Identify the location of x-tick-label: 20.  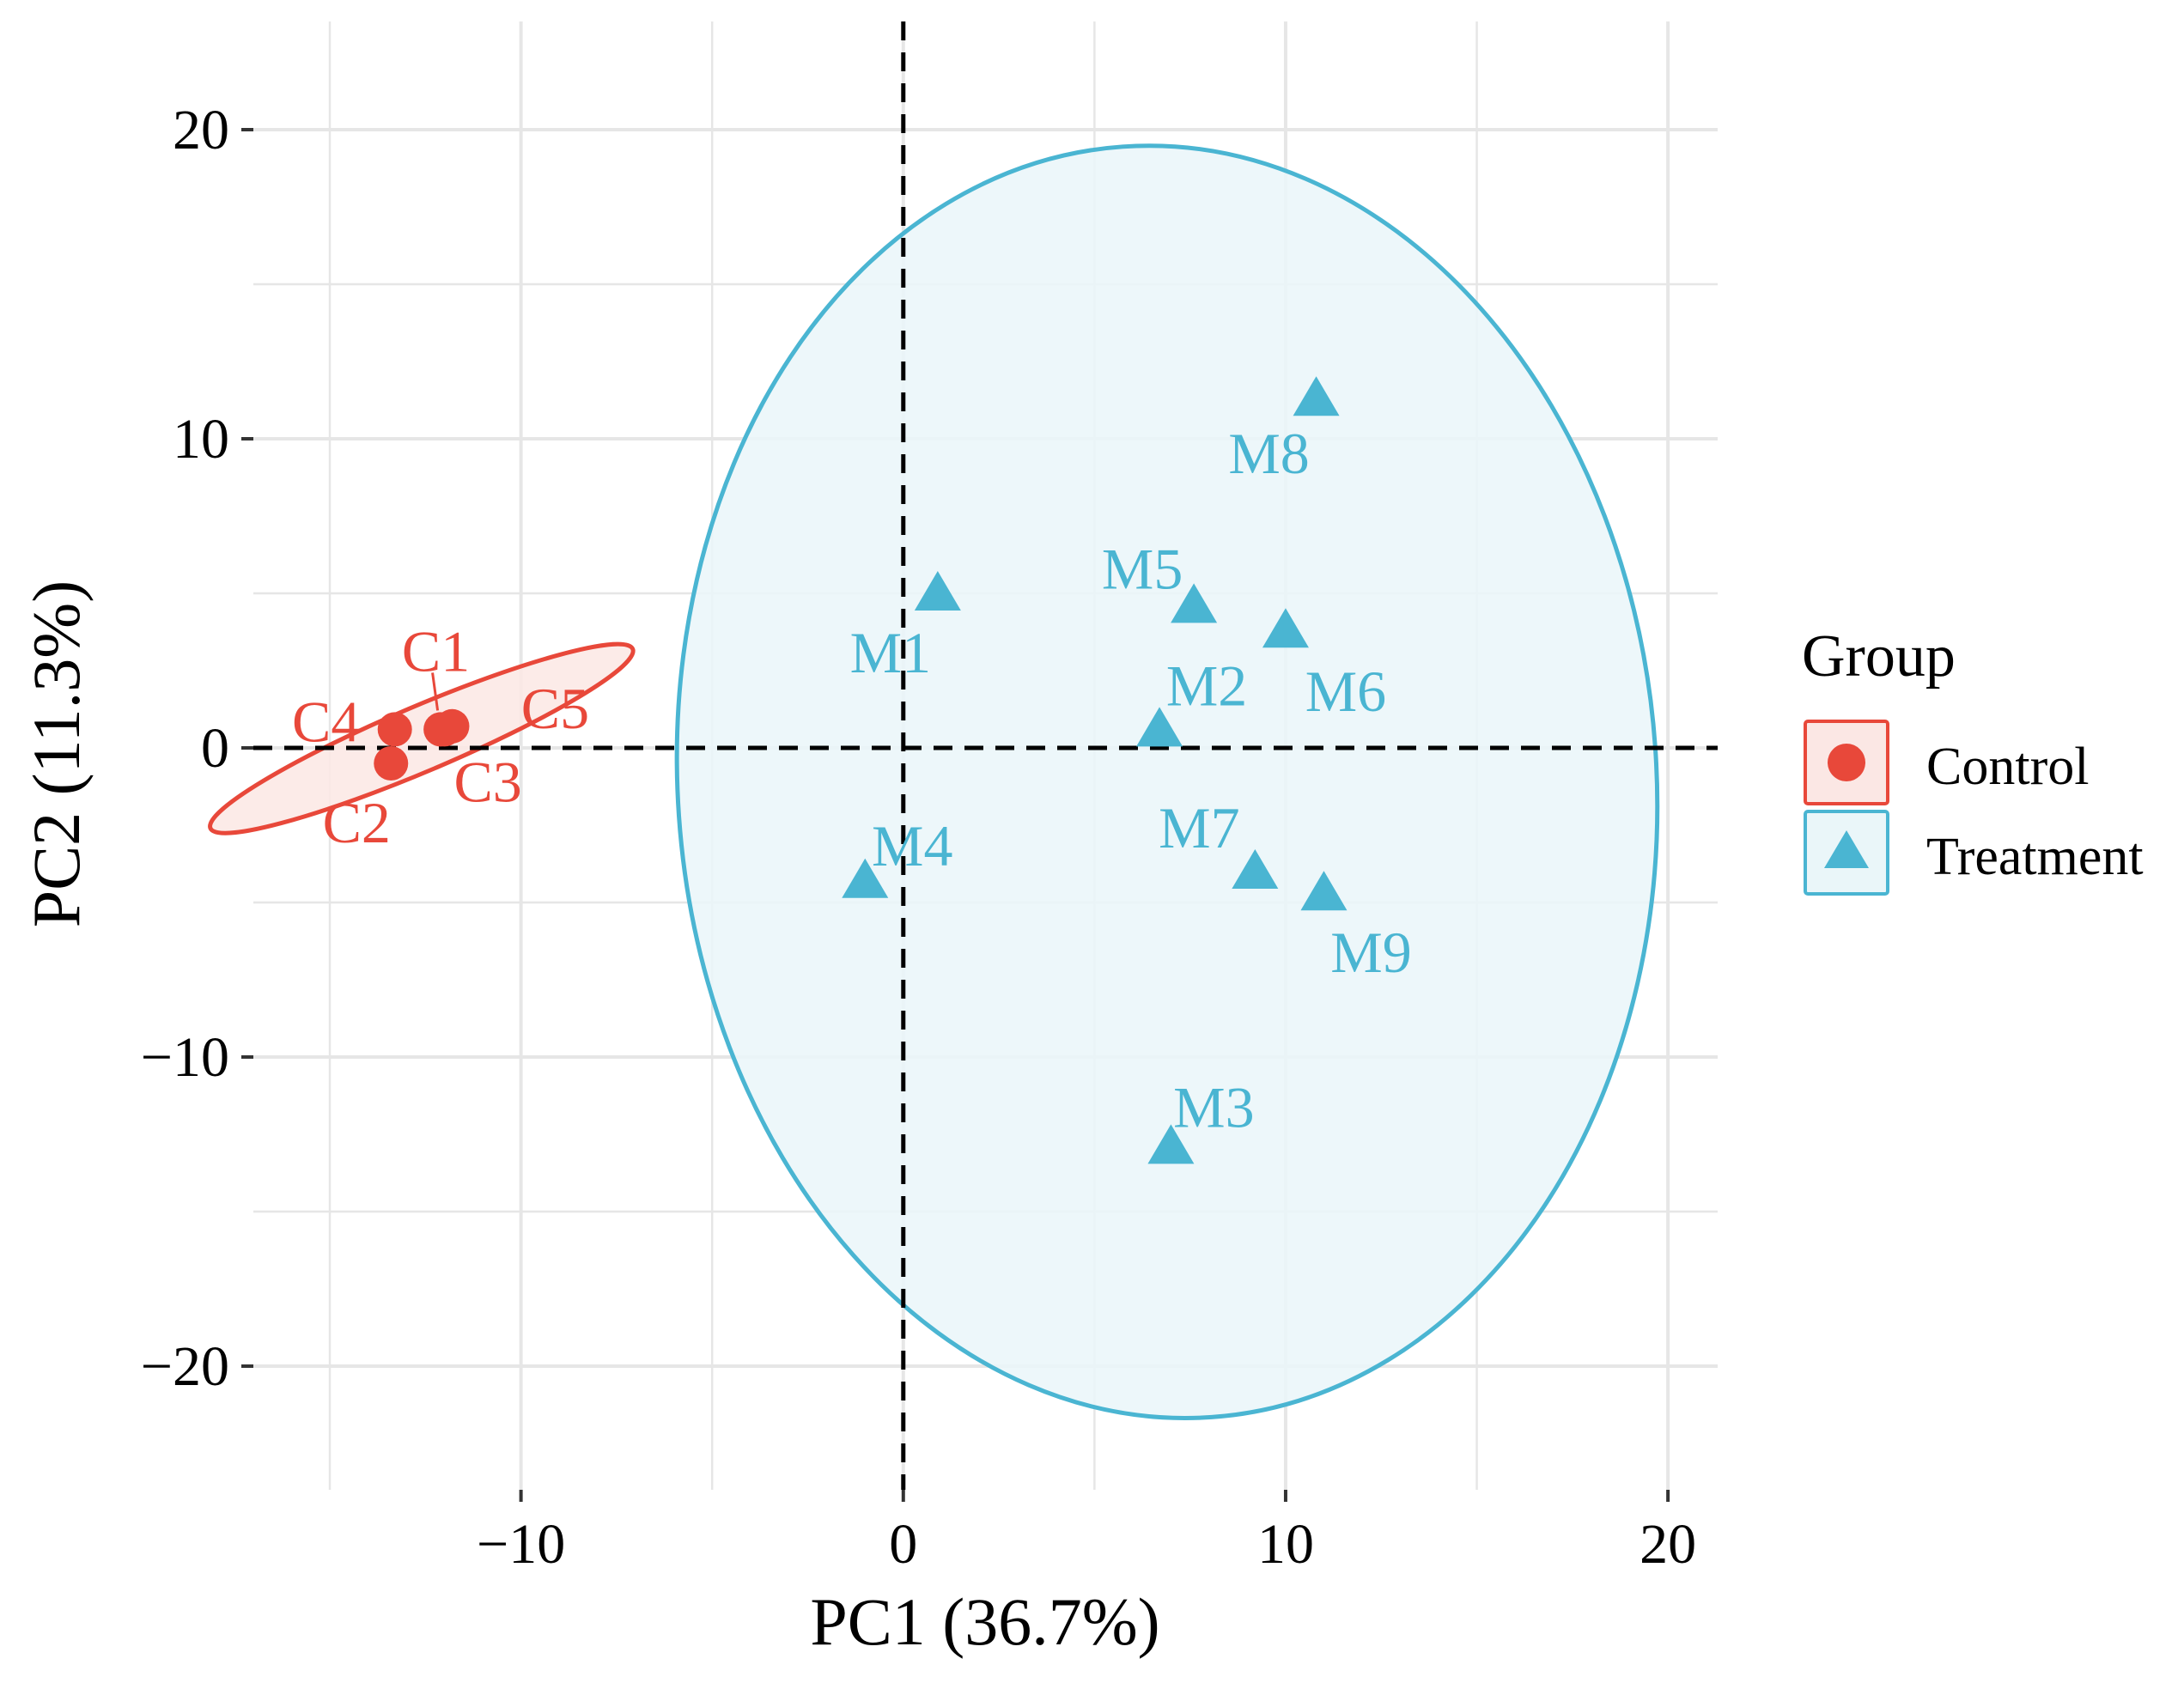
(1668, 1544).